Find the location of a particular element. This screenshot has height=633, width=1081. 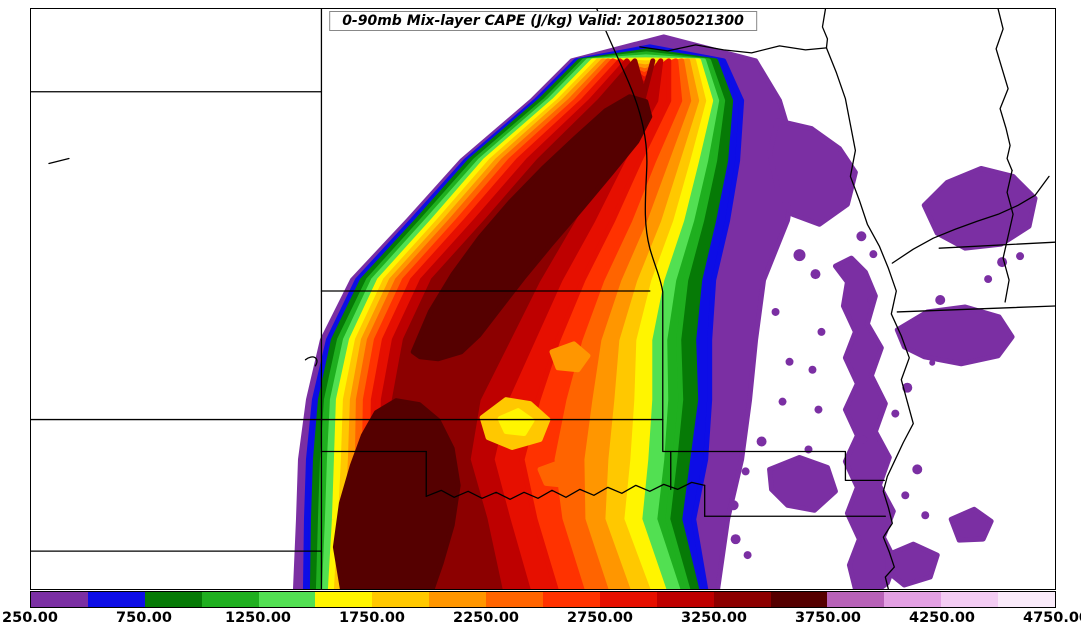

ohio-river-border is located at coordinates (970, 219).